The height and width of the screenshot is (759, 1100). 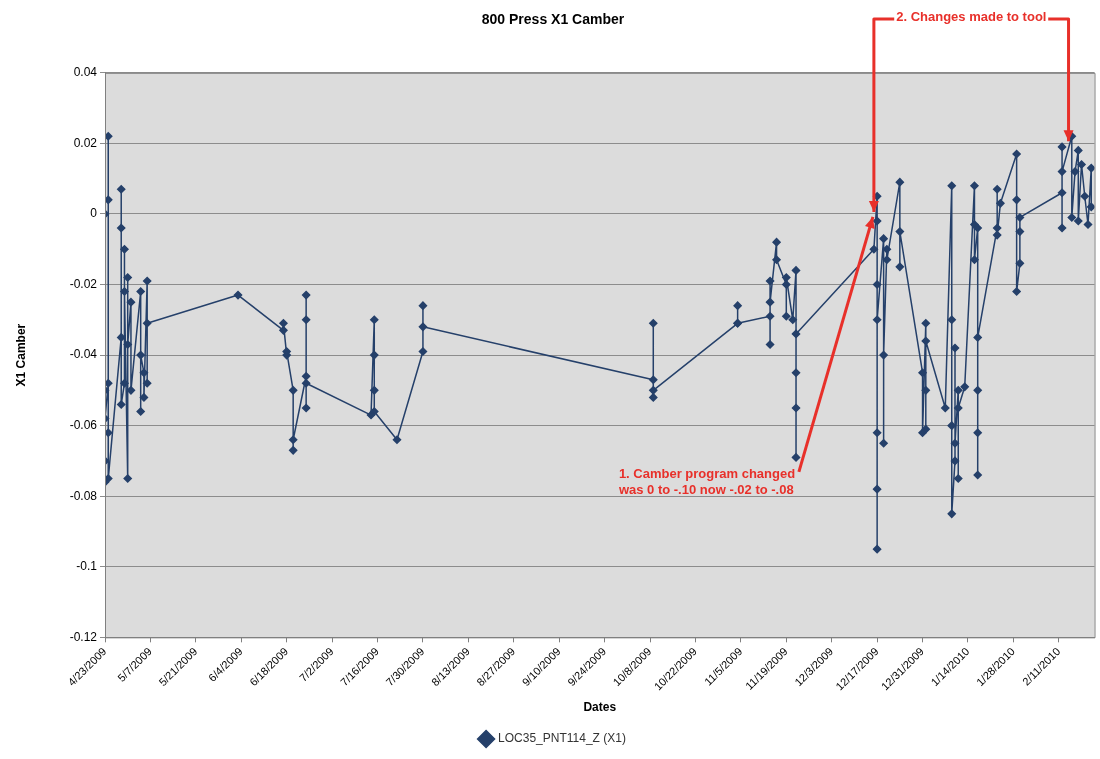 I want to click on chart-title: 800 Press X1 Camber, so click(x=553, y=19).